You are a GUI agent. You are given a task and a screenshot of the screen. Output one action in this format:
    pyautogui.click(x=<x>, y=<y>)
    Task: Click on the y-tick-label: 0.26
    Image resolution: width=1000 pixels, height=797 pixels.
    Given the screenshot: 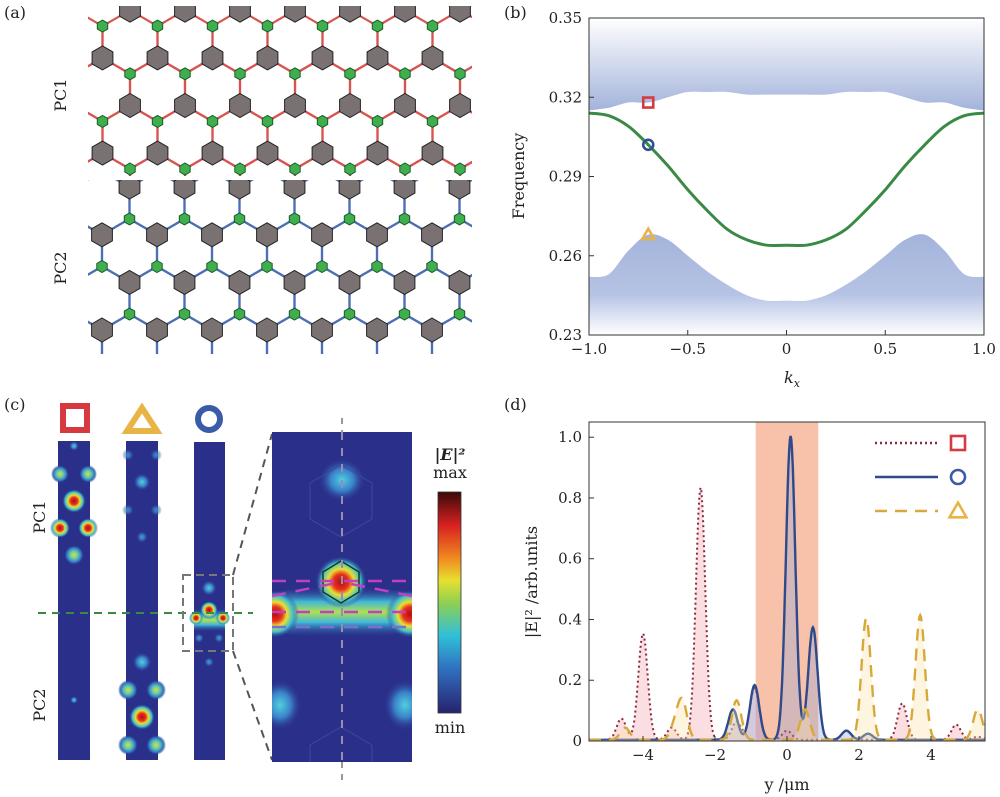 What is the action you would take?
    pyautogui.click(x=565, y=256)
    